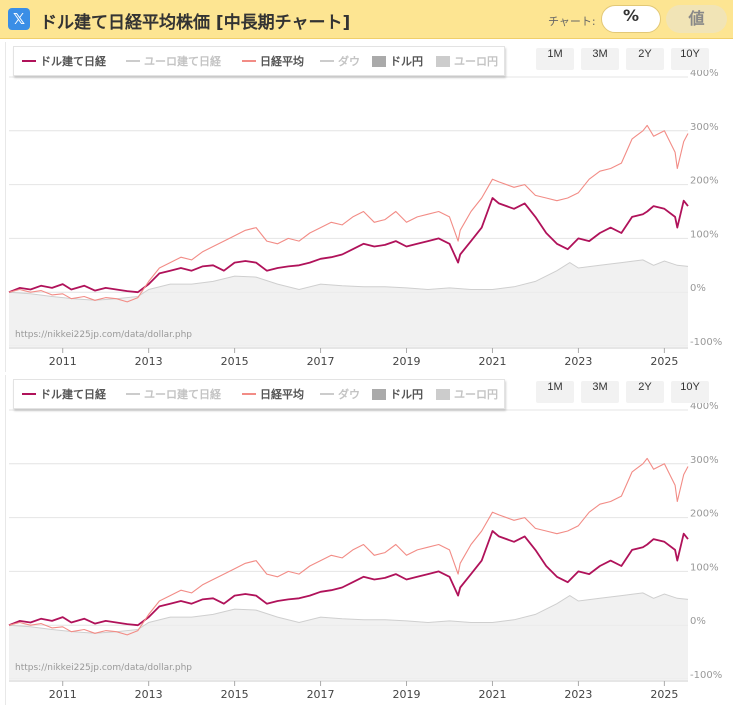 This screenshot has width=733, height=707. Describe the element at coordinates (696, 19) in the screenshot. I see `value-mode-button: 値` at that location.